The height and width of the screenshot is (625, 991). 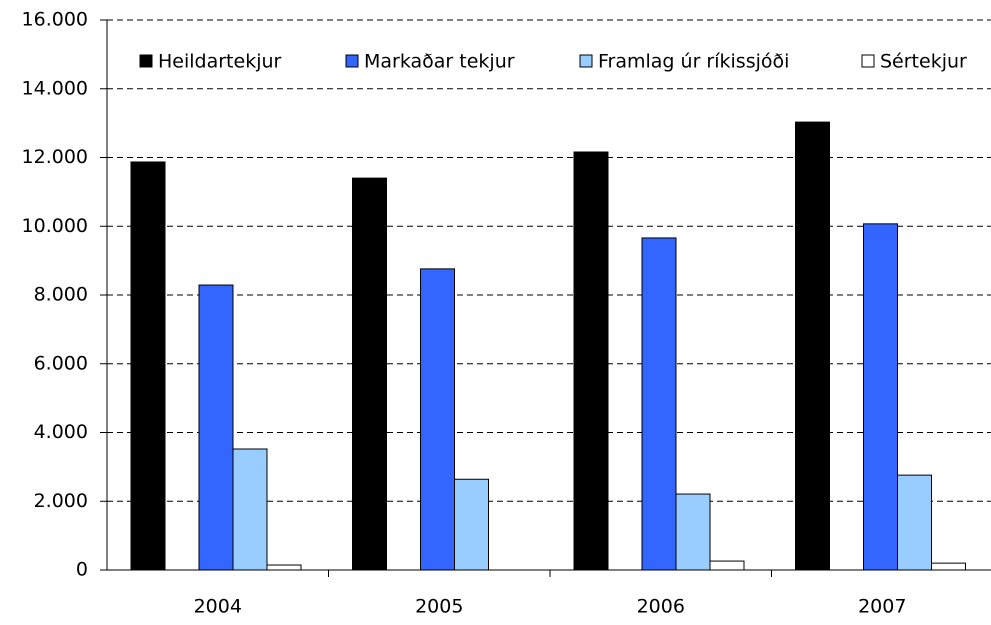 What do you see at coordinates (218, 607) in the screenshot?
I see `x-tick-label: 2004` at bounding box center [218, 607].